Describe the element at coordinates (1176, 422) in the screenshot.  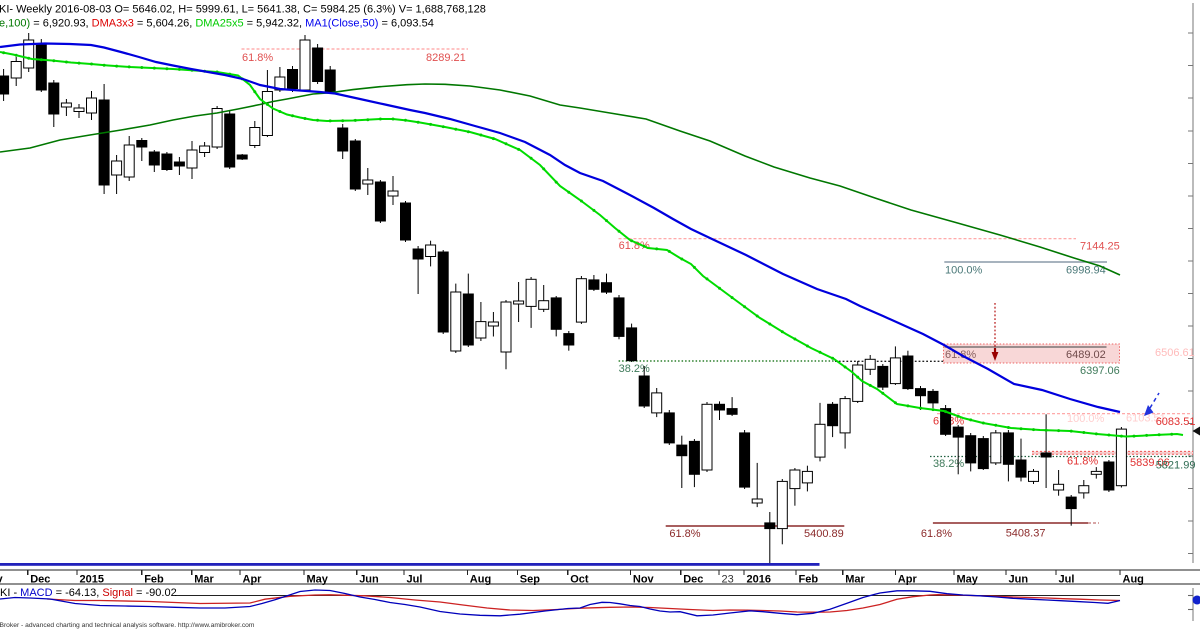
I see `svg-text: 6083.51` at that location.